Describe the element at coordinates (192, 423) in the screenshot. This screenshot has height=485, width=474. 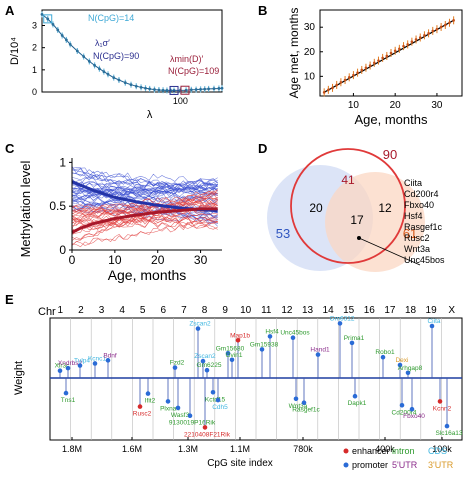
I see `panel-e-gene-label: 9130019P16Rik` at that location.